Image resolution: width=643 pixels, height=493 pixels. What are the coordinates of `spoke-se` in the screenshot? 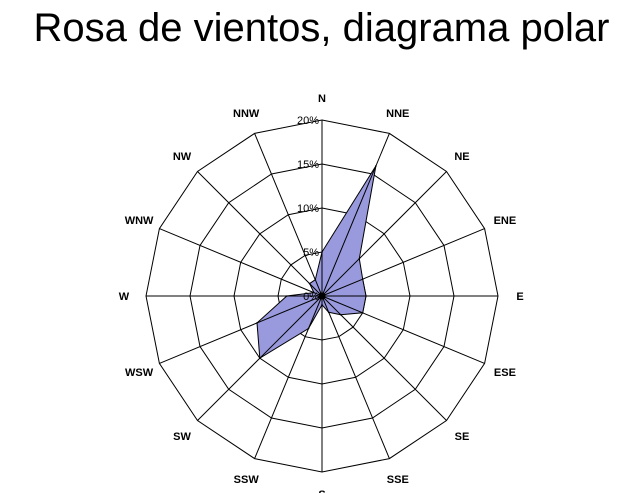 It's located at (384, 358).